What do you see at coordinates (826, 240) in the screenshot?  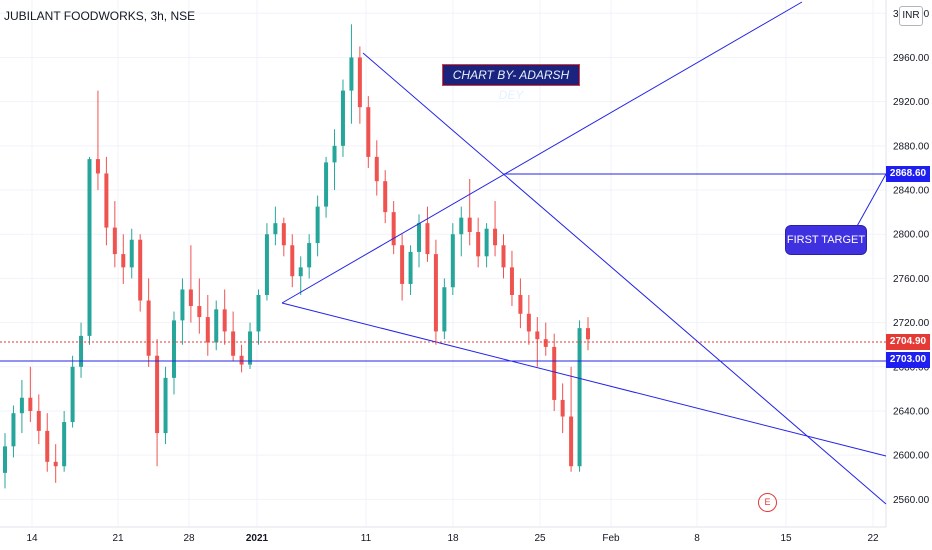 I see `first-target-callout: FIRST TARGET` at bounding box center [826, 240].